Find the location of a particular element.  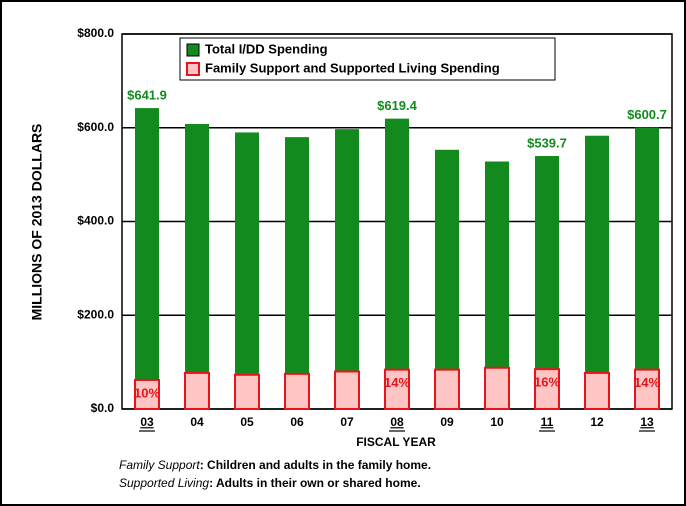

x-tick-label: 08 is located at coordinates (397, 422).